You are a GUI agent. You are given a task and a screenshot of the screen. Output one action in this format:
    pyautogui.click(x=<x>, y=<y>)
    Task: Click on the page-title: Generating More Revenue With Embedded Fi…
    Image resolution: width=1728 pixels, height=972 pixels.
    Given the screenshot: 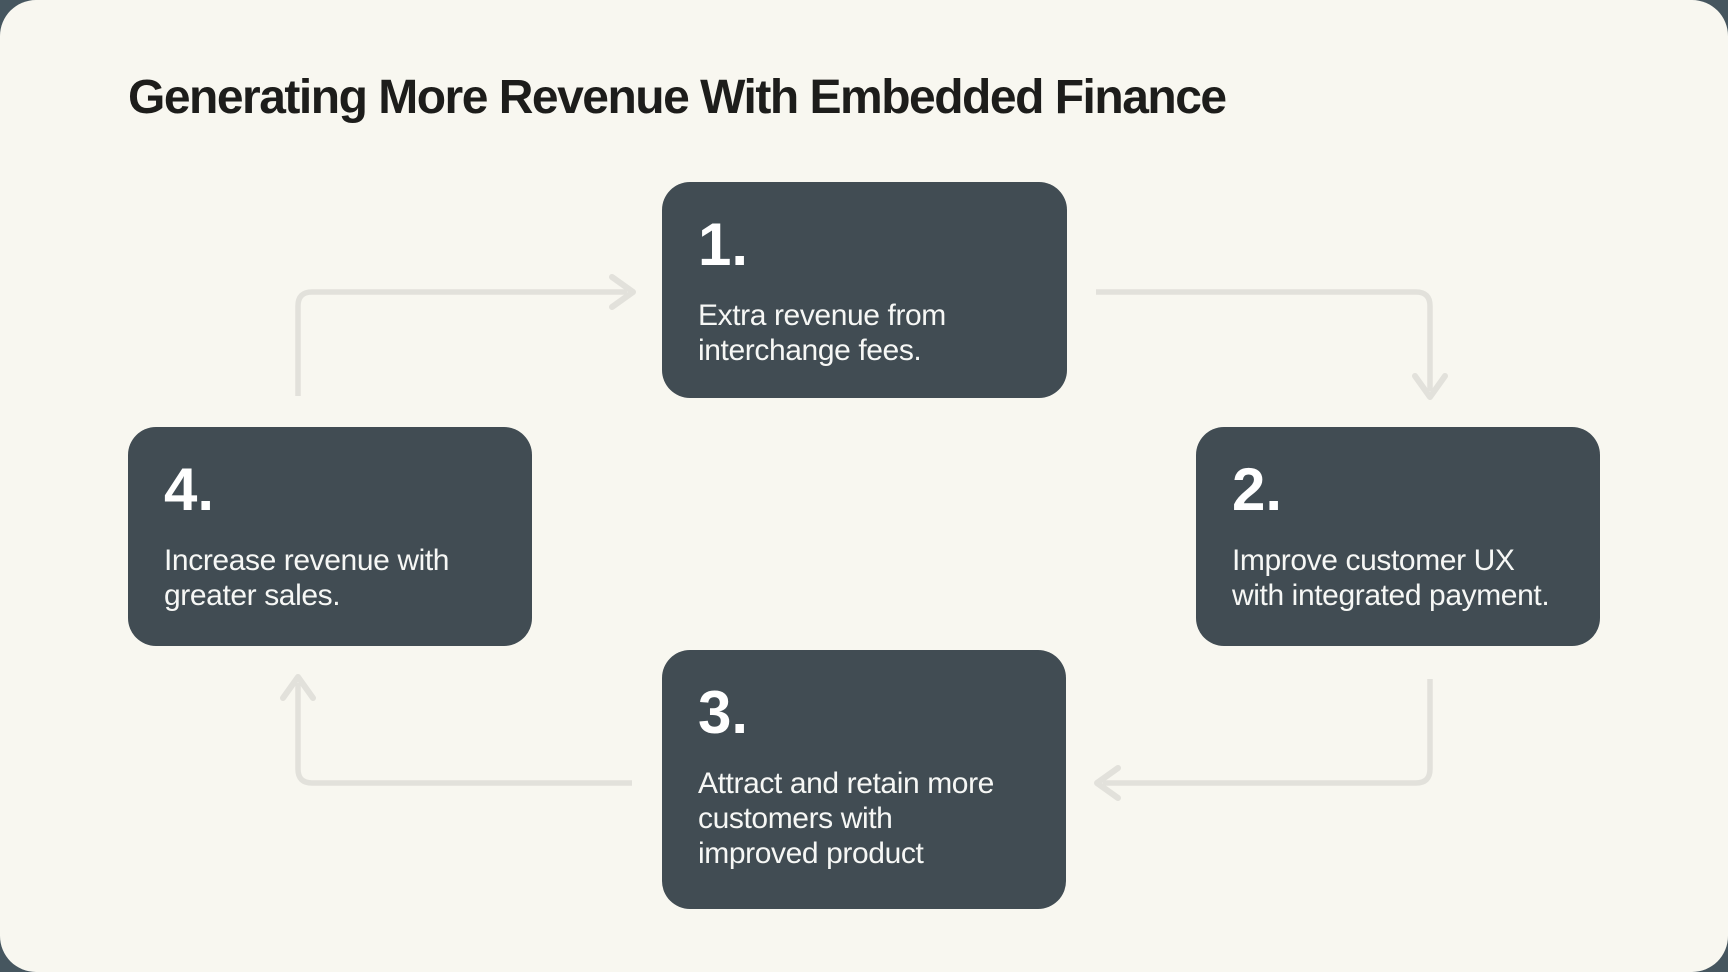 What is the action you would take?
    pyautogui.click(x=677, y=97)
    